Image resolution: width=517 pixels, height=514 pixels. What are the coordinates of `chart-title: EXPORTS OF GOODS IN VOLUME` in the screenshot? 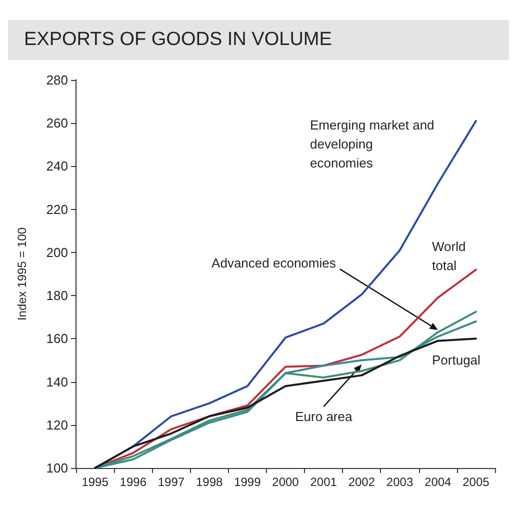 It's located at (258, 40).